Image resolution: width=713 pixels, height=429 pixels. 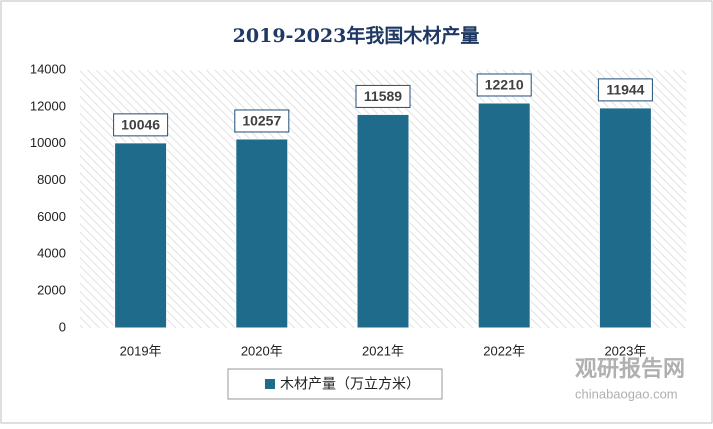 I want to click on legend-box, so click(x=335, y=384).